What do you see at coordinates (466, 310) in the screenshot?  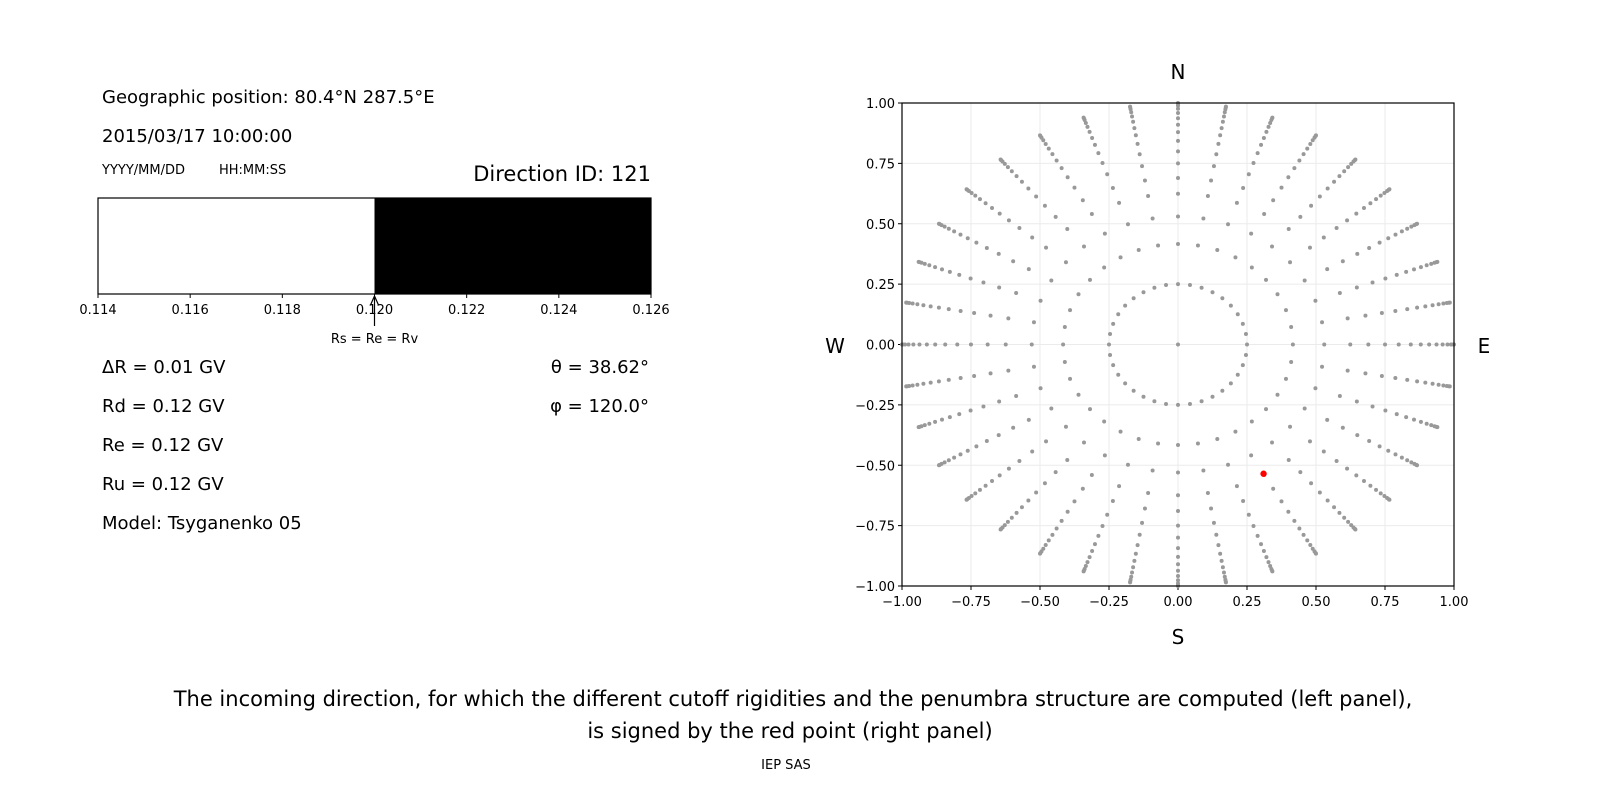 I see `x-tick-label: 0.122` at bounding box center [466, 310].